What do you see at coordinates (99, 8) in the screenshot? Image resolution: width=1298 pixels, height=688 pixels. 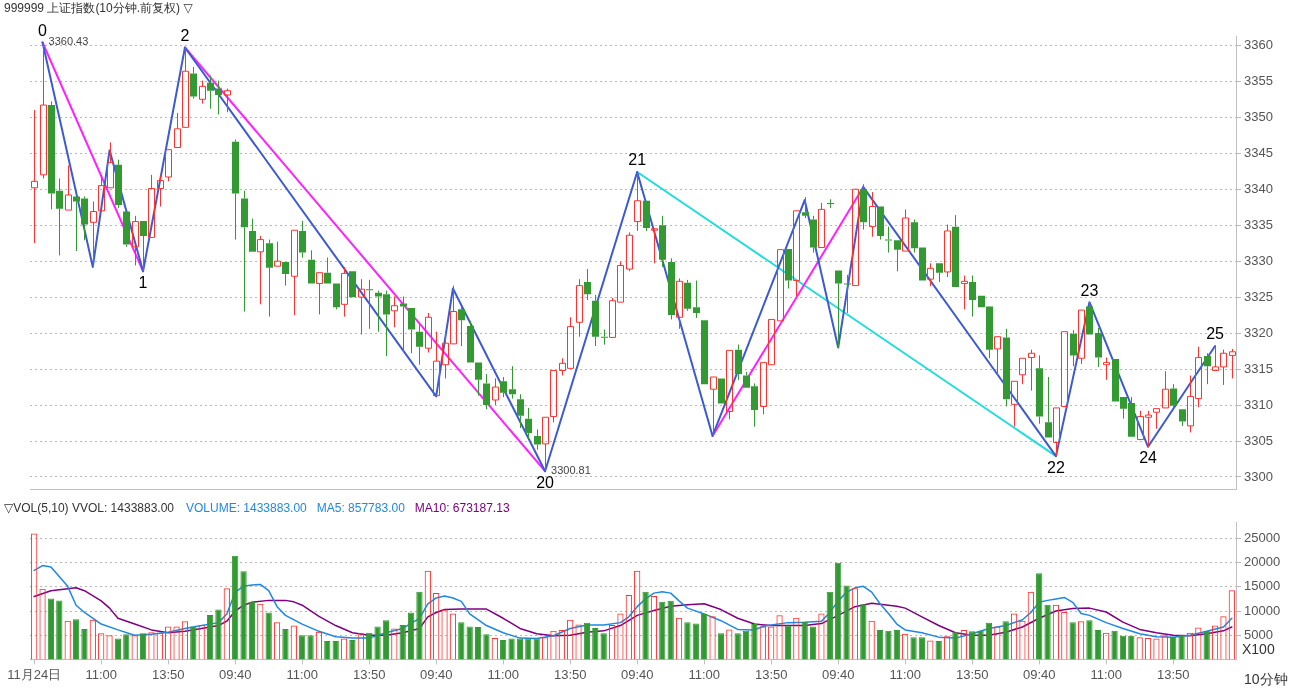 I see `chart-title: 999999 上证指数(10分钟.前复权) ▽` at bounding box center [99, 8].